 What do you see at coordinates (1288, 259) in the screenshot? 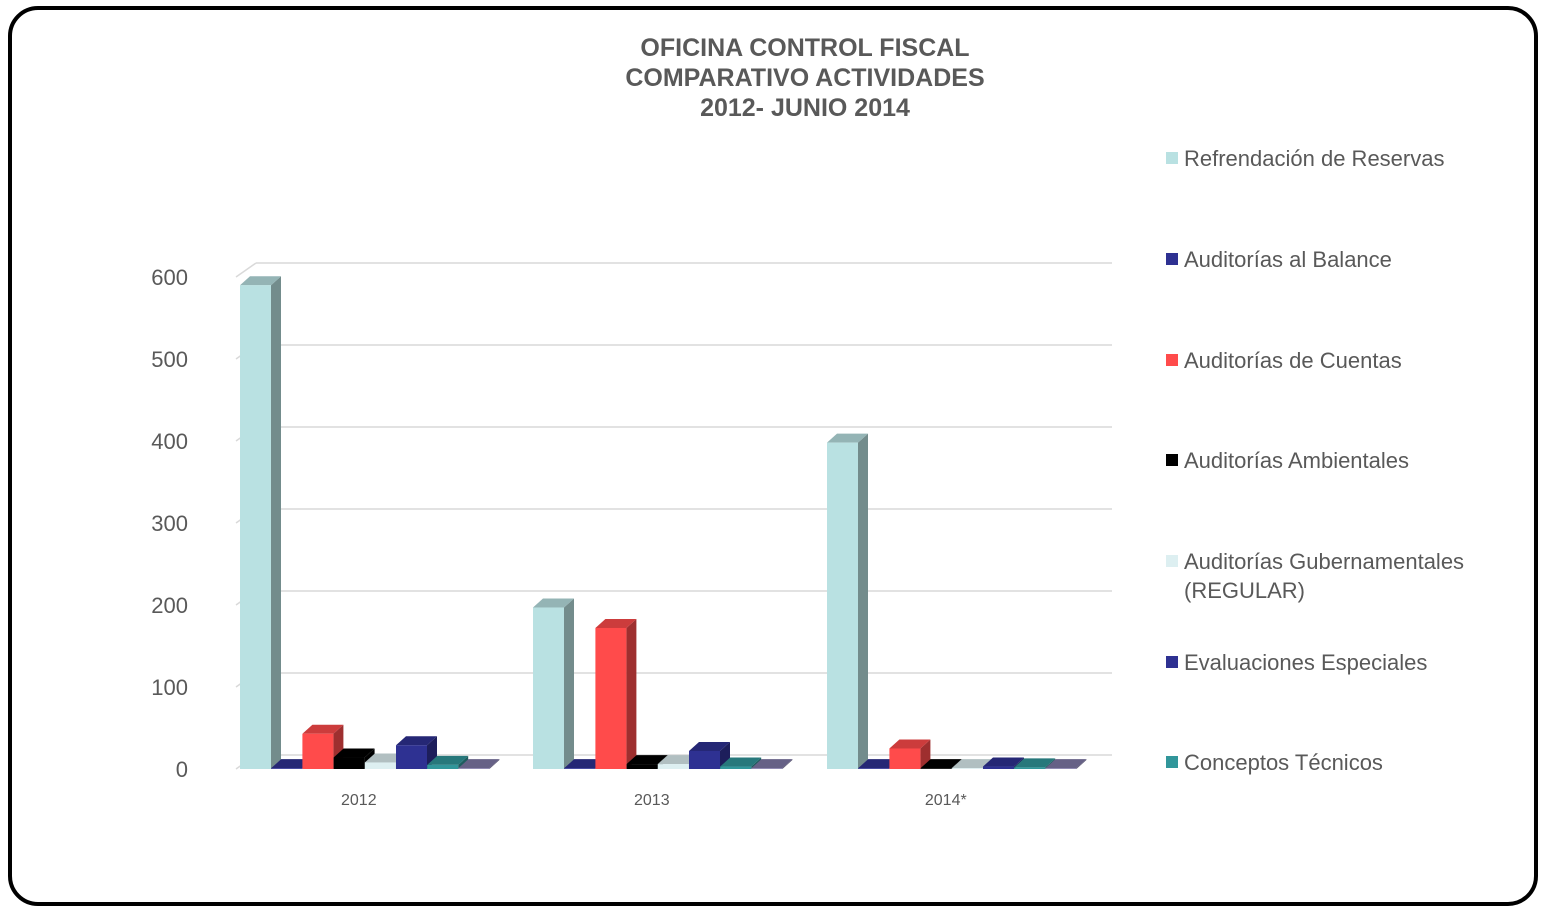
I see `legend-label: Auditorías al Balance` at bounding box center [1288, 259].